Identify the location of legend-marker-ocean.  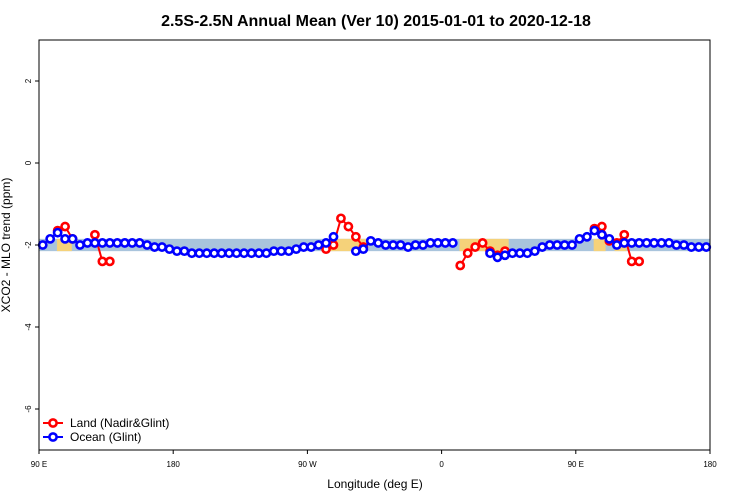
(53, 437).